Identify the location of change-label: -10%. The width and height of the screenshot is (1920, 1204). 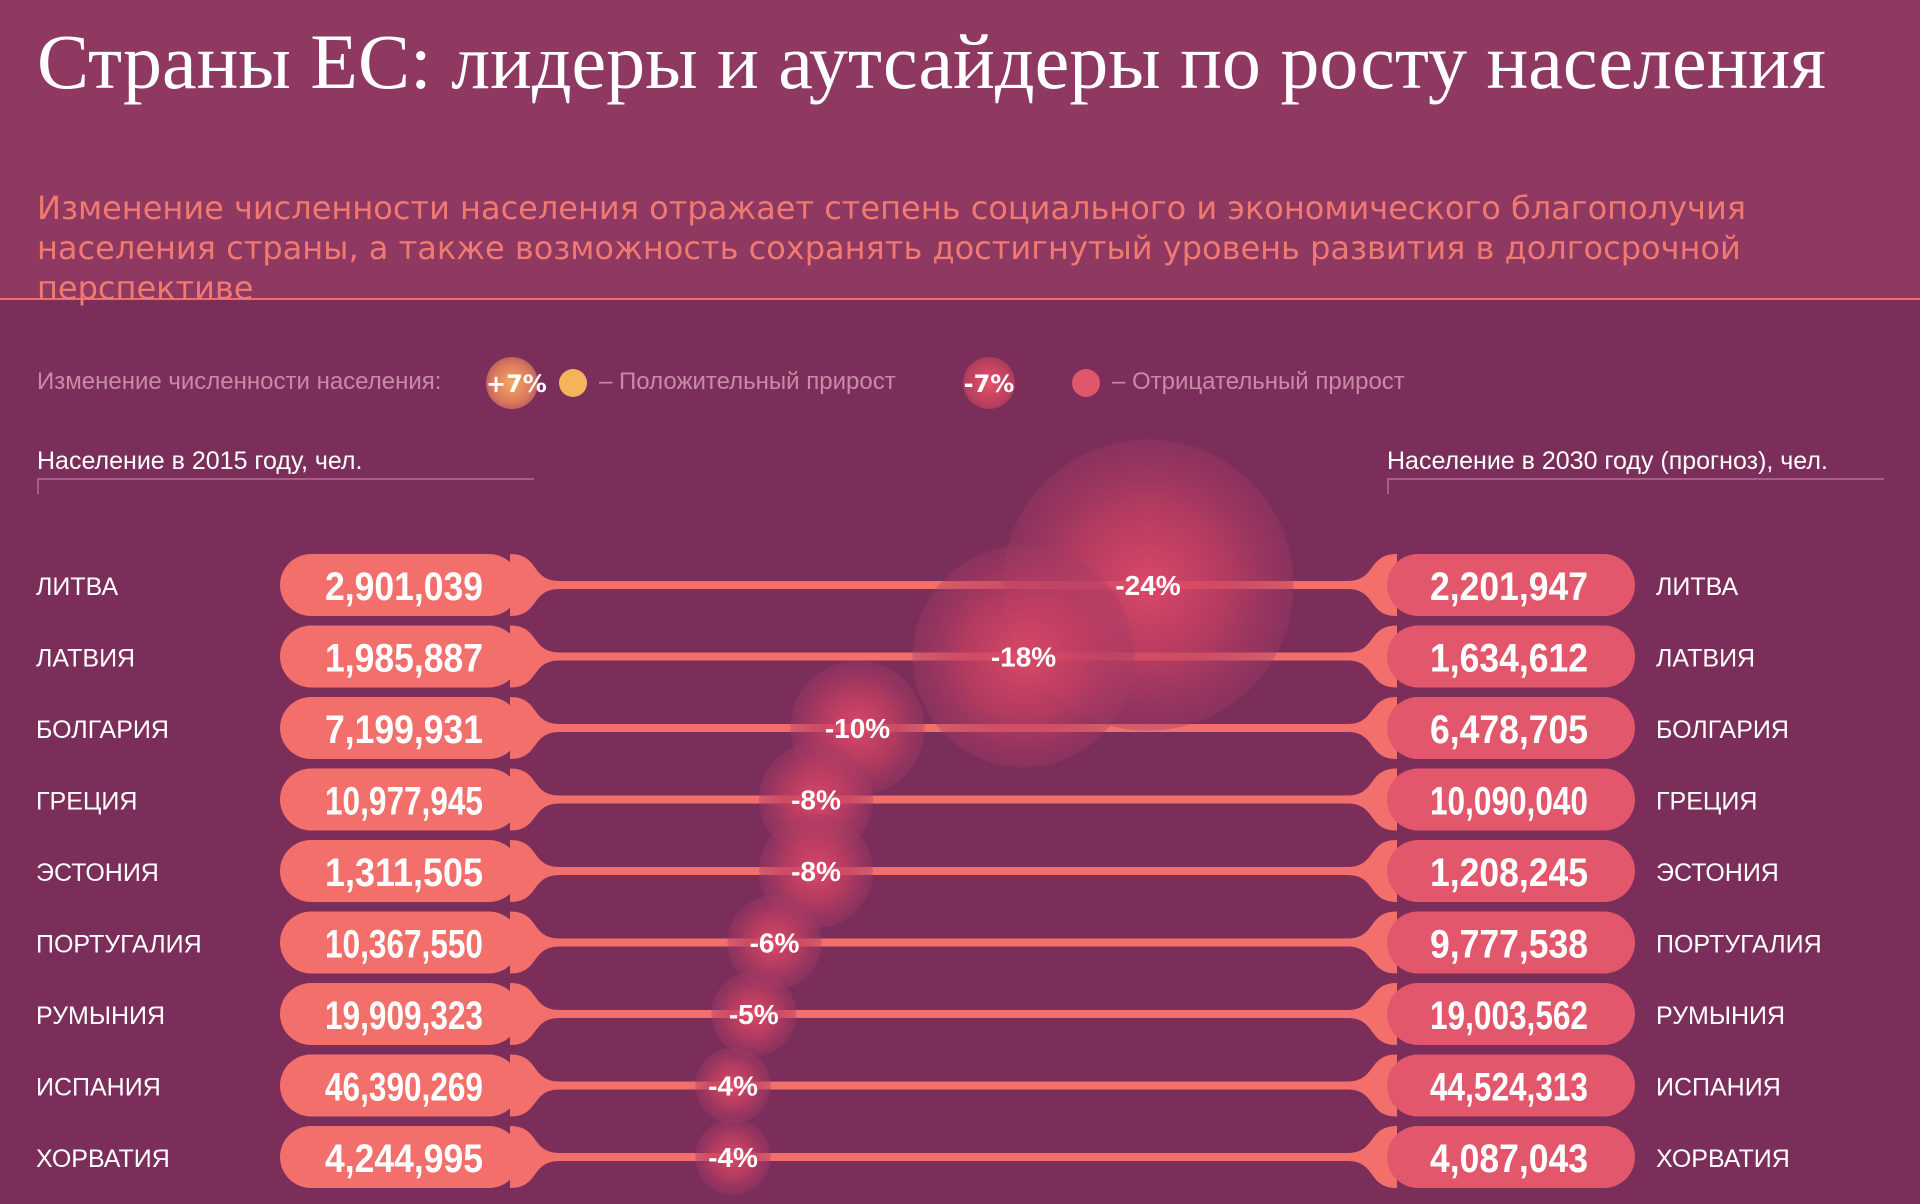
(857, 728).